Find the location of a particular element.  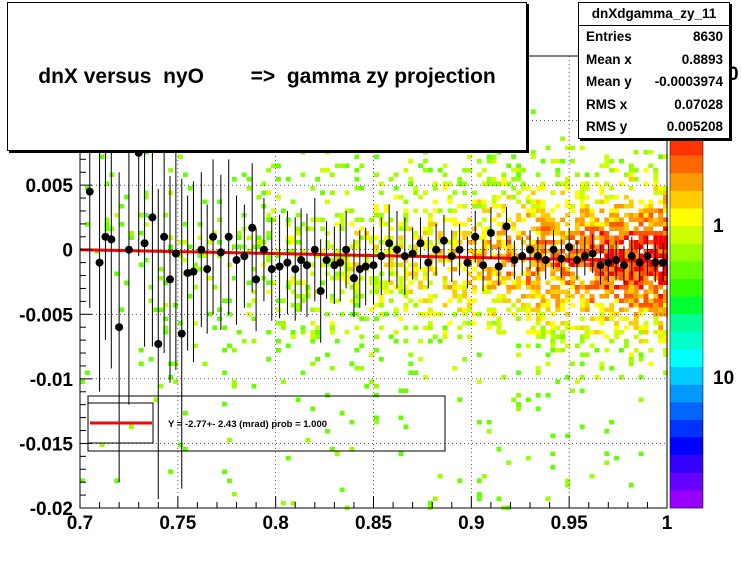

fit-legend: Y = -2.77+- 2.43 (mrad) prob = 1.000 is located at coordinates (266, 423).